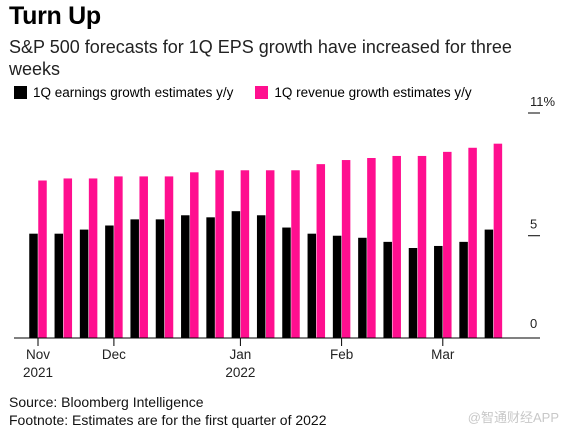 The width and height of the screenshot is (569, 435). What do you see at coordinates (533, 224) in the screenshot?
I see `y-tick-label: 5` at bounding box center [533, 224].